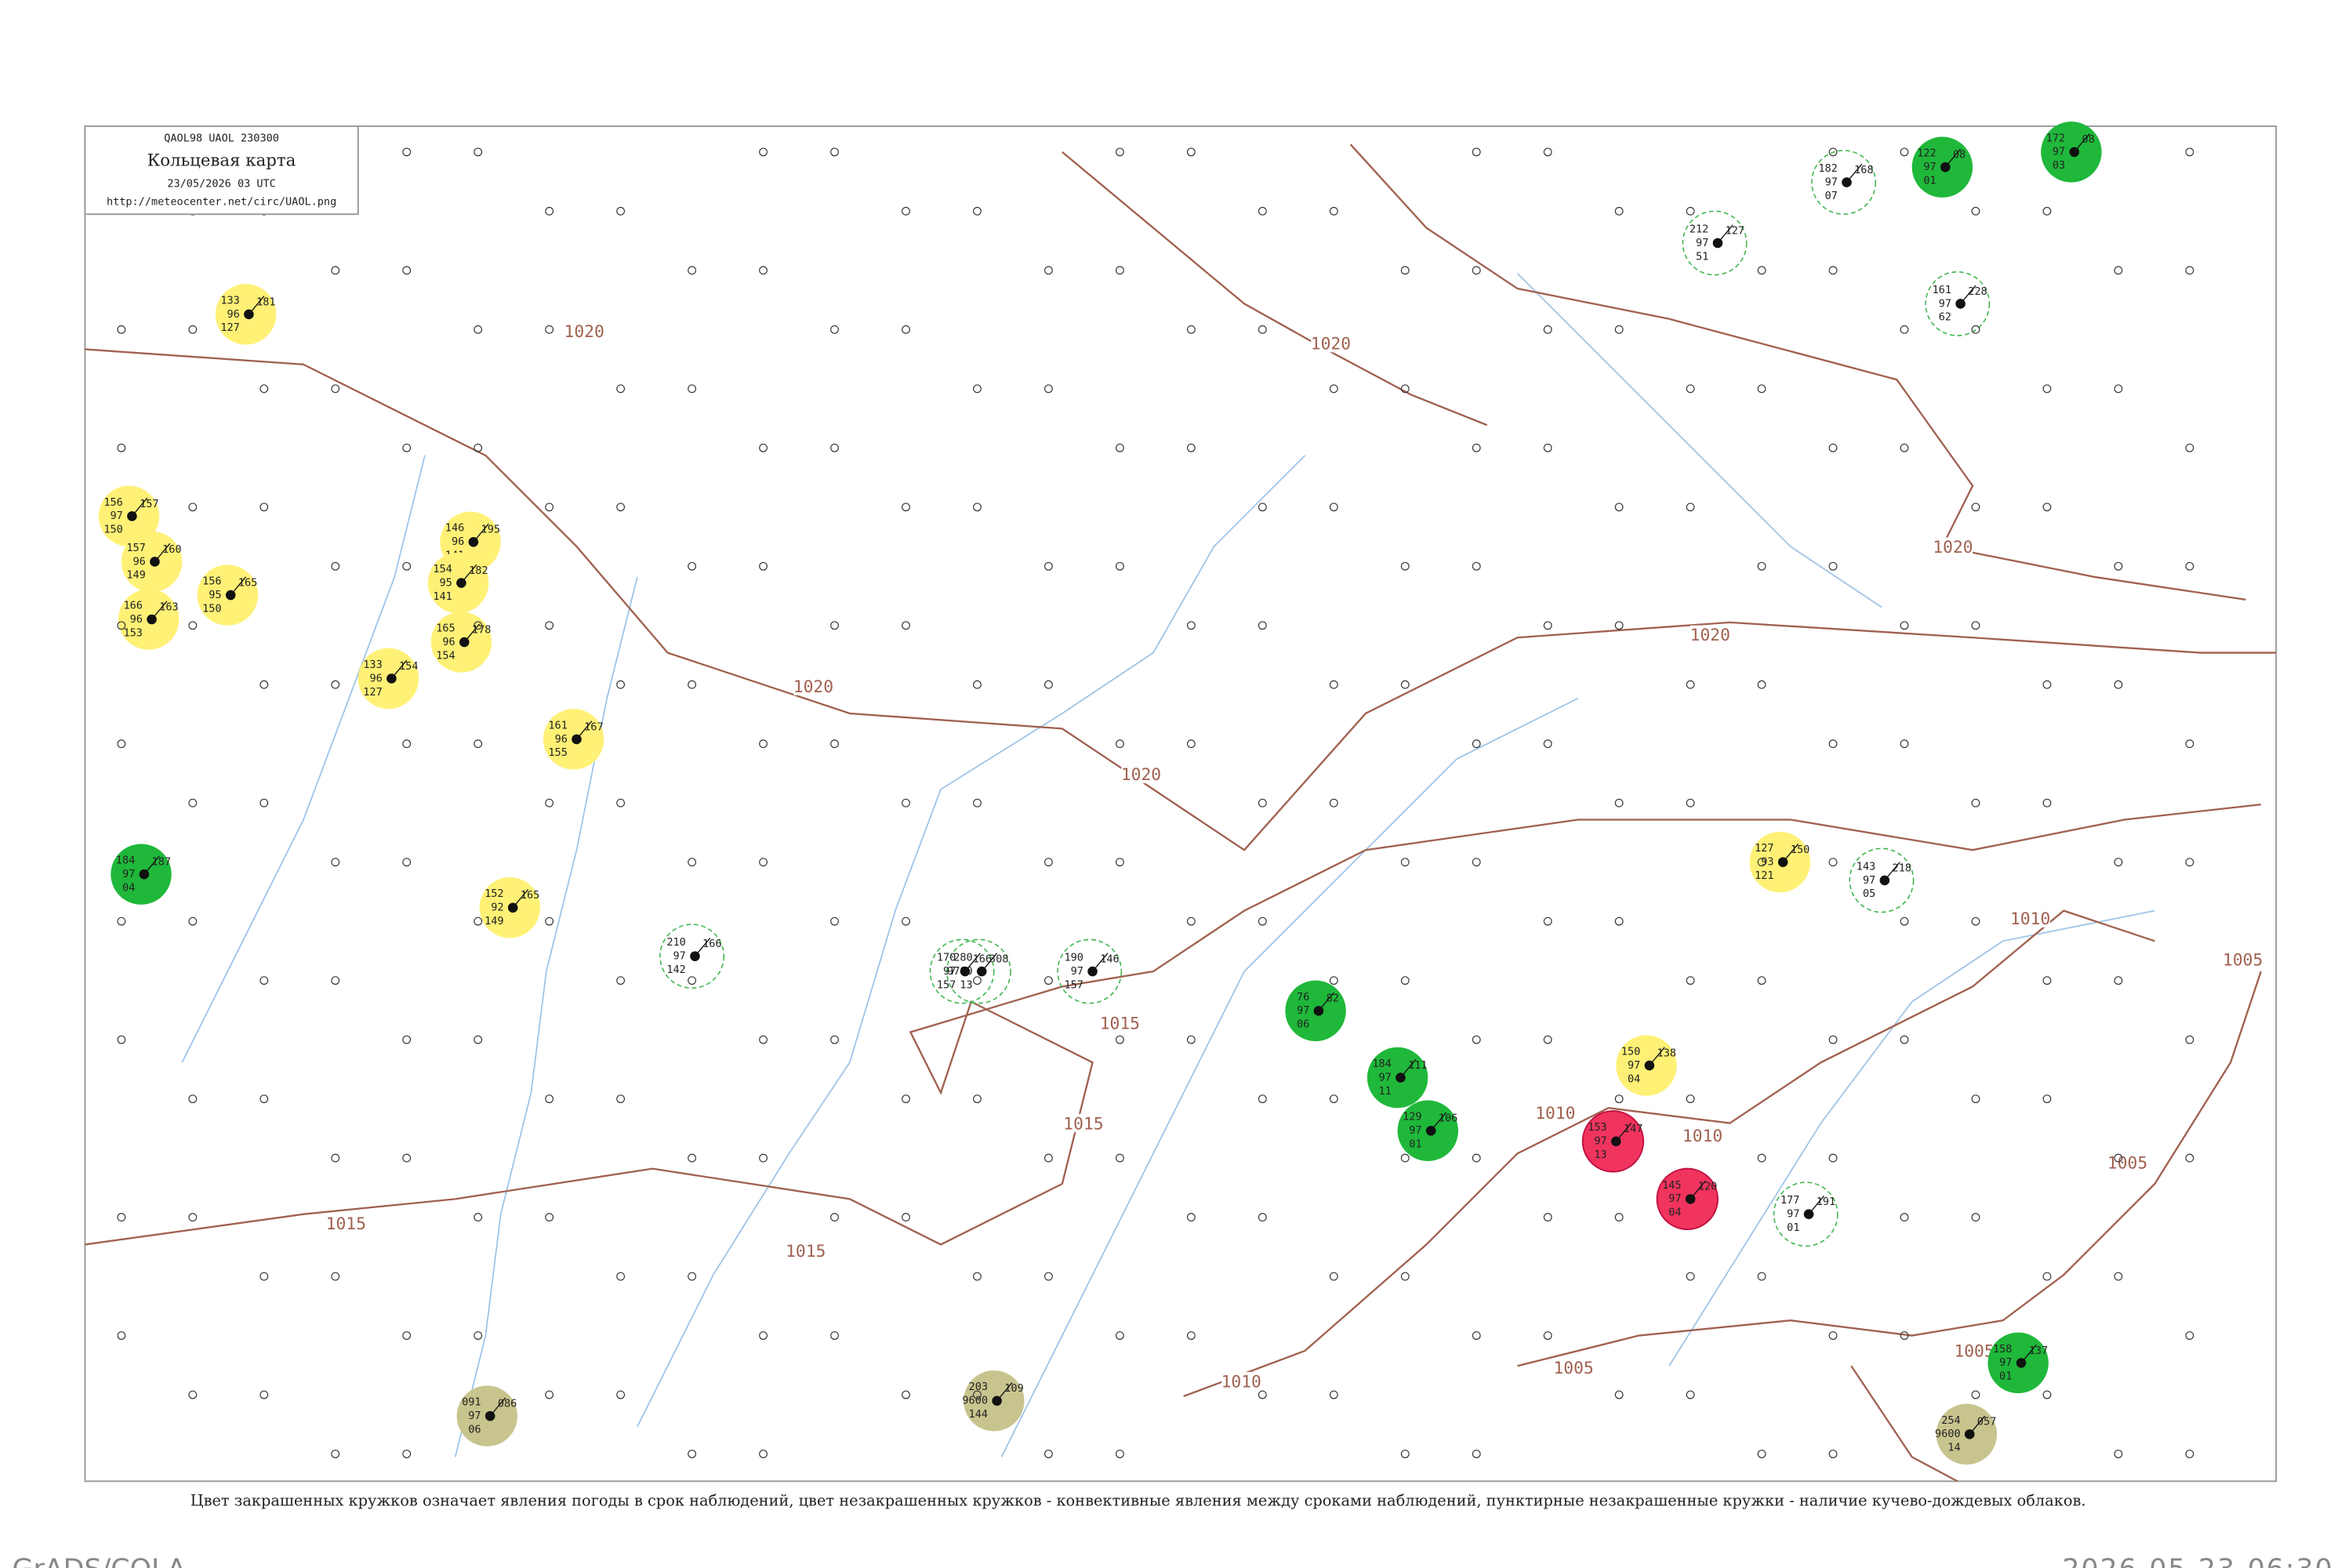  What do you see at coordinates (2243, 960) in the screenshot?
I see `isobar-label: 1005` at bounding box center [2243, 960].